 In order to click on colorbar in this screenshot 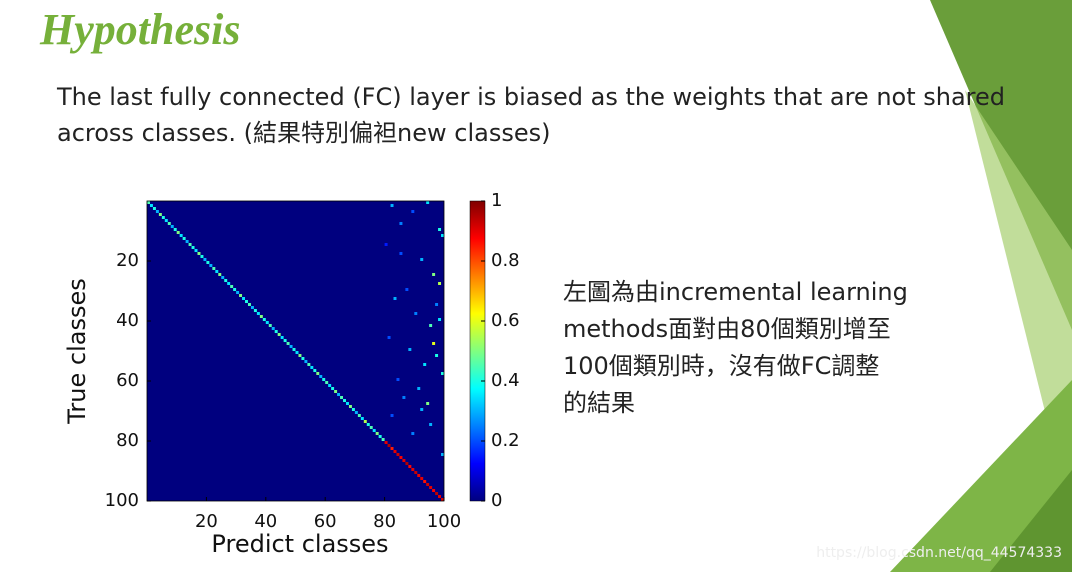, I will do `click(477, 351)`.